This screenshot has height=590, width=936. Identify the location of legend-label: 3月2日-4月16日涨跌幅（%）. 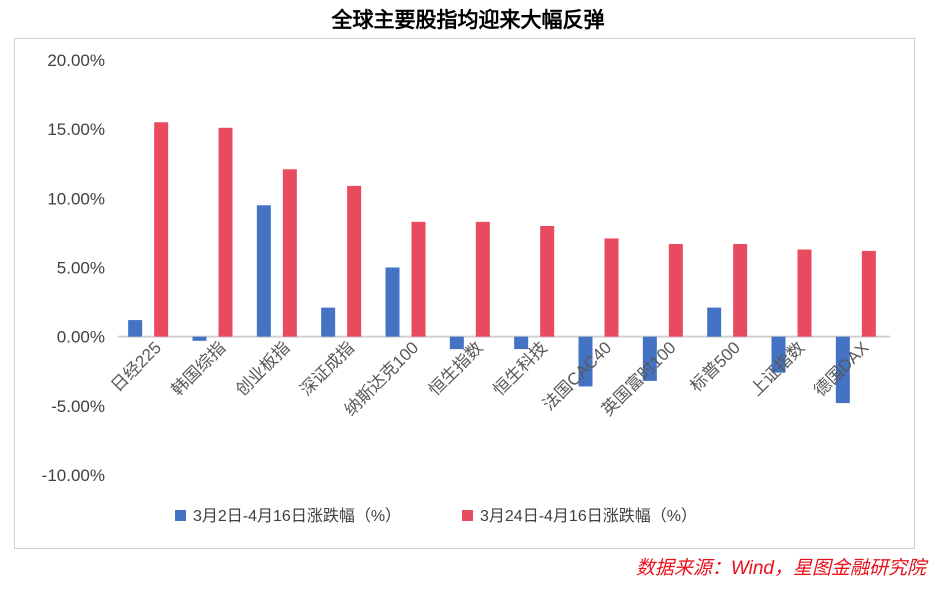
(297, 516).